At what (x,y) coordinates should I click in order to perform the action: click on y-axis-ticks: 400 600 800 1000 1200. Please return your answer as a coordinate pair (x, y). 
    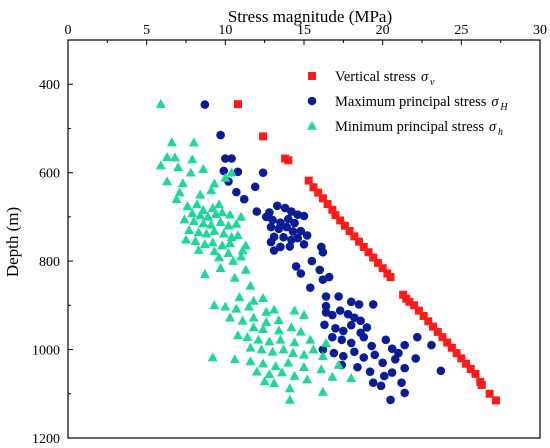
    Looking at the image, I should click on (52, 243).